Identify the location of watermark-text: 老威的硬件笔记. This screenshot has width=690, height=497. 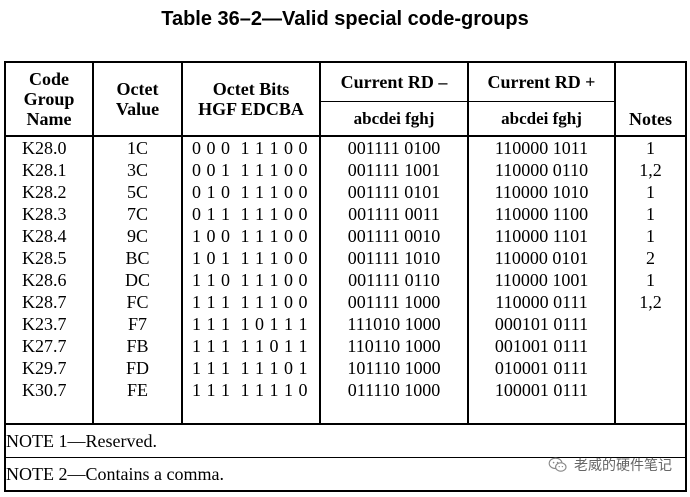
(623, 466).